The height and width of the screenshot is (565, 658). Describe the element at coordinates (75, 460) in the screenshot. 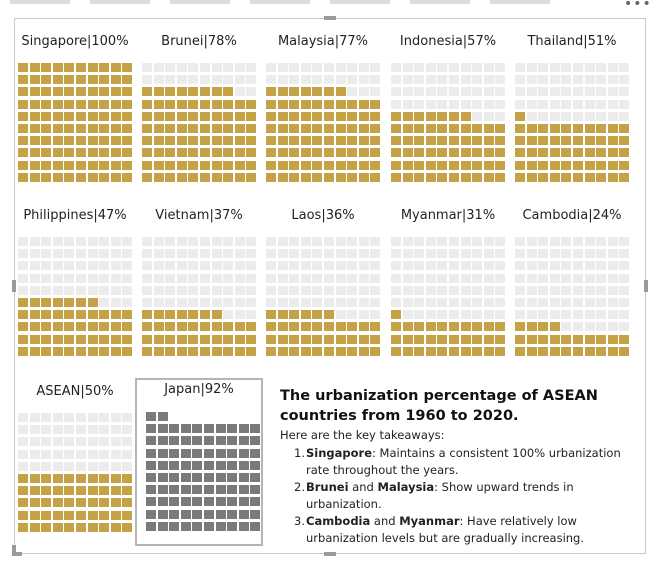

I see `waffle-panel-asean: ASEAN|50%` at that location.